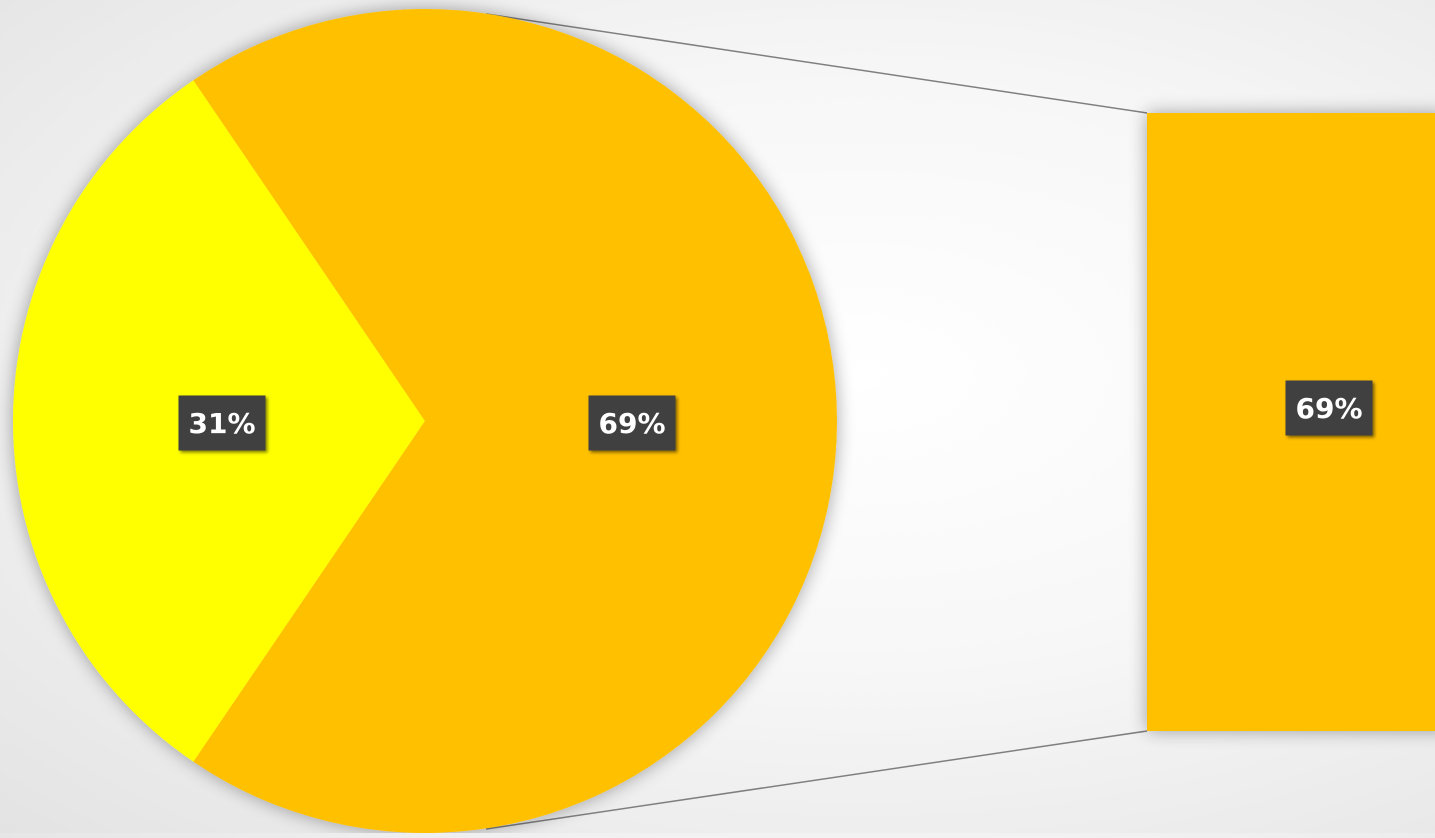 This screenshot has height=838, width=1435. I want to click on data-label-slice-2: 69%, so click(632, 423).